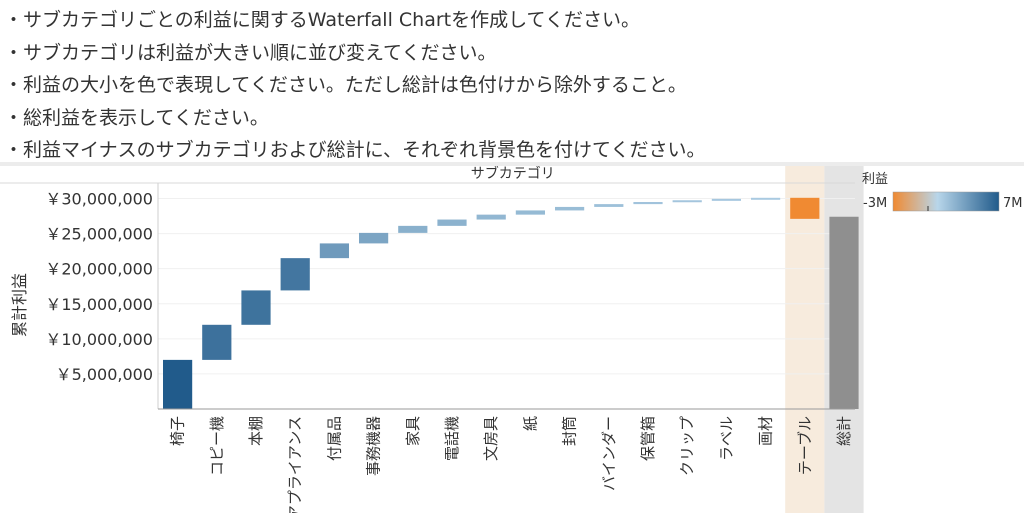 This screenshot has height=513, width=1024. Describe the element at coordinates (256, 431) in the screenshot. I see `x-category-label: 本棚` at that location.